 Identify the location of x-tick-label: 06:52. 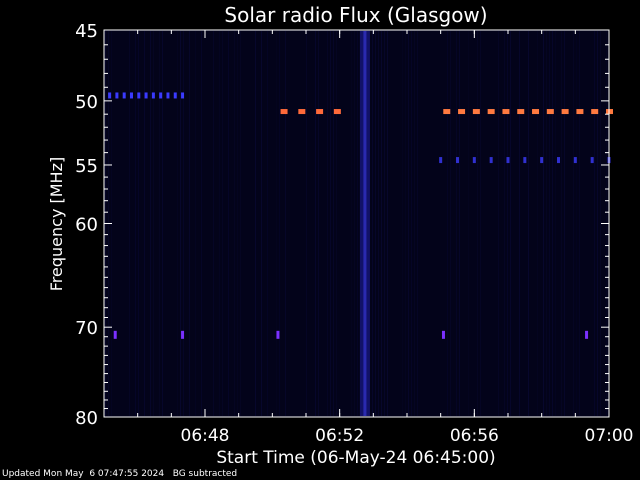
(339, 436).